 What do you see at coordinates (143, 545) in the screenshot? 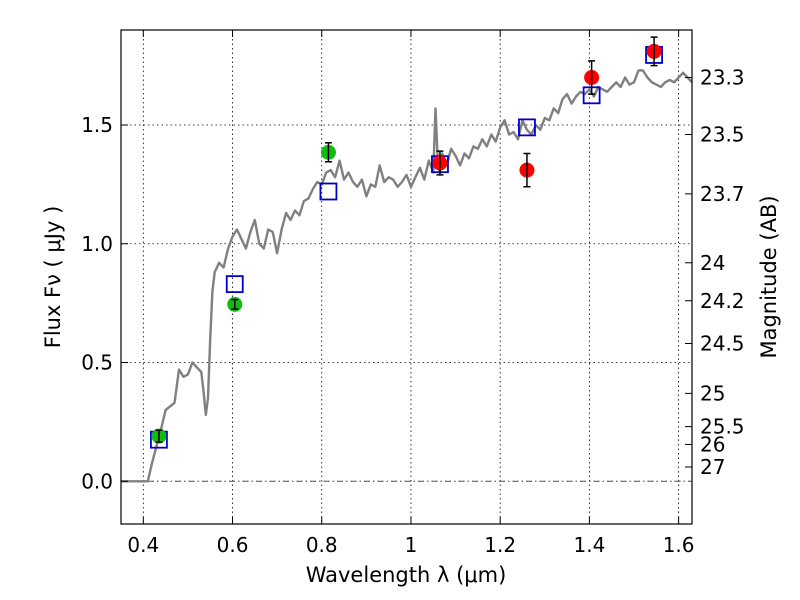
I see `x-tick-label: 0.4` at bounding box center [143, 545].